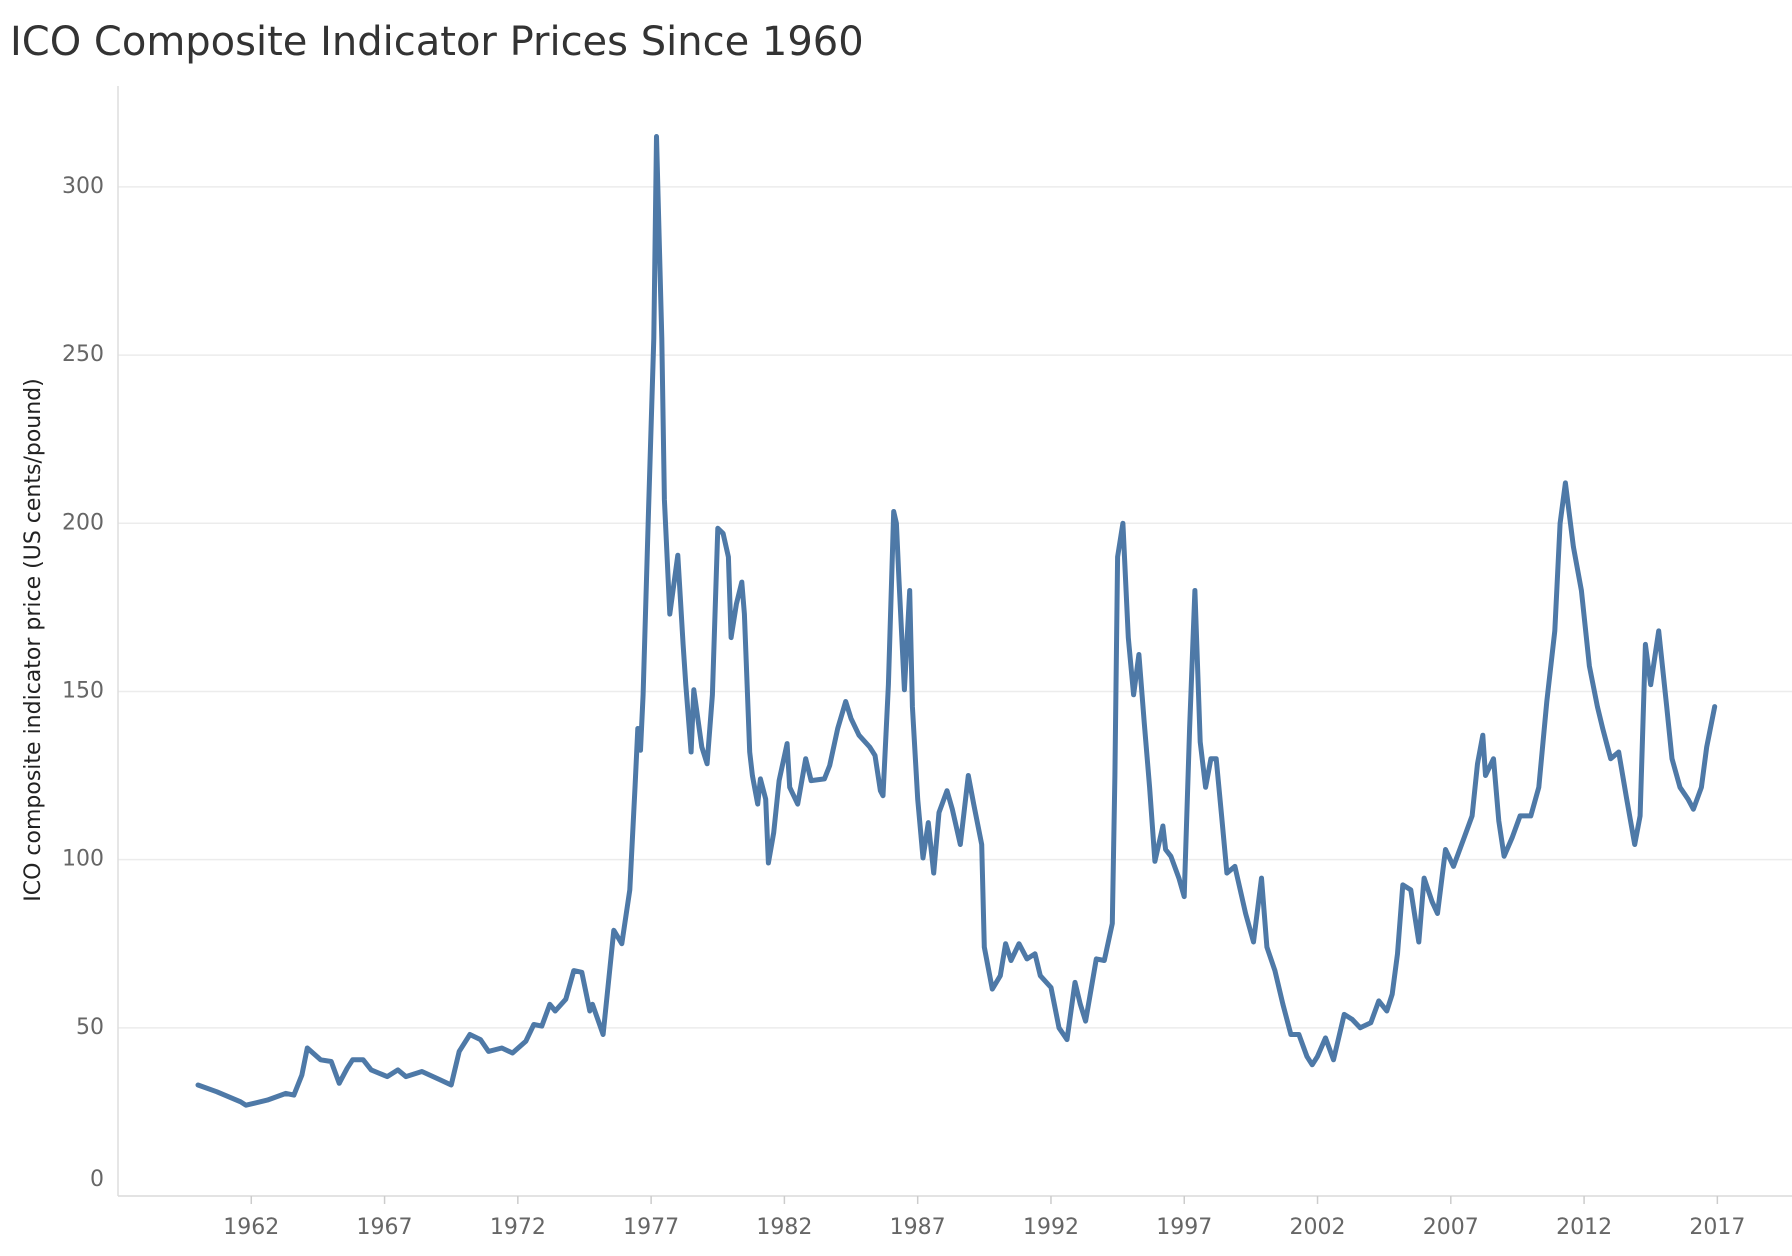 The height and width of the screenshot is (1256, 1792). I want to click on y-tick-label: 150, so click(83, 690).